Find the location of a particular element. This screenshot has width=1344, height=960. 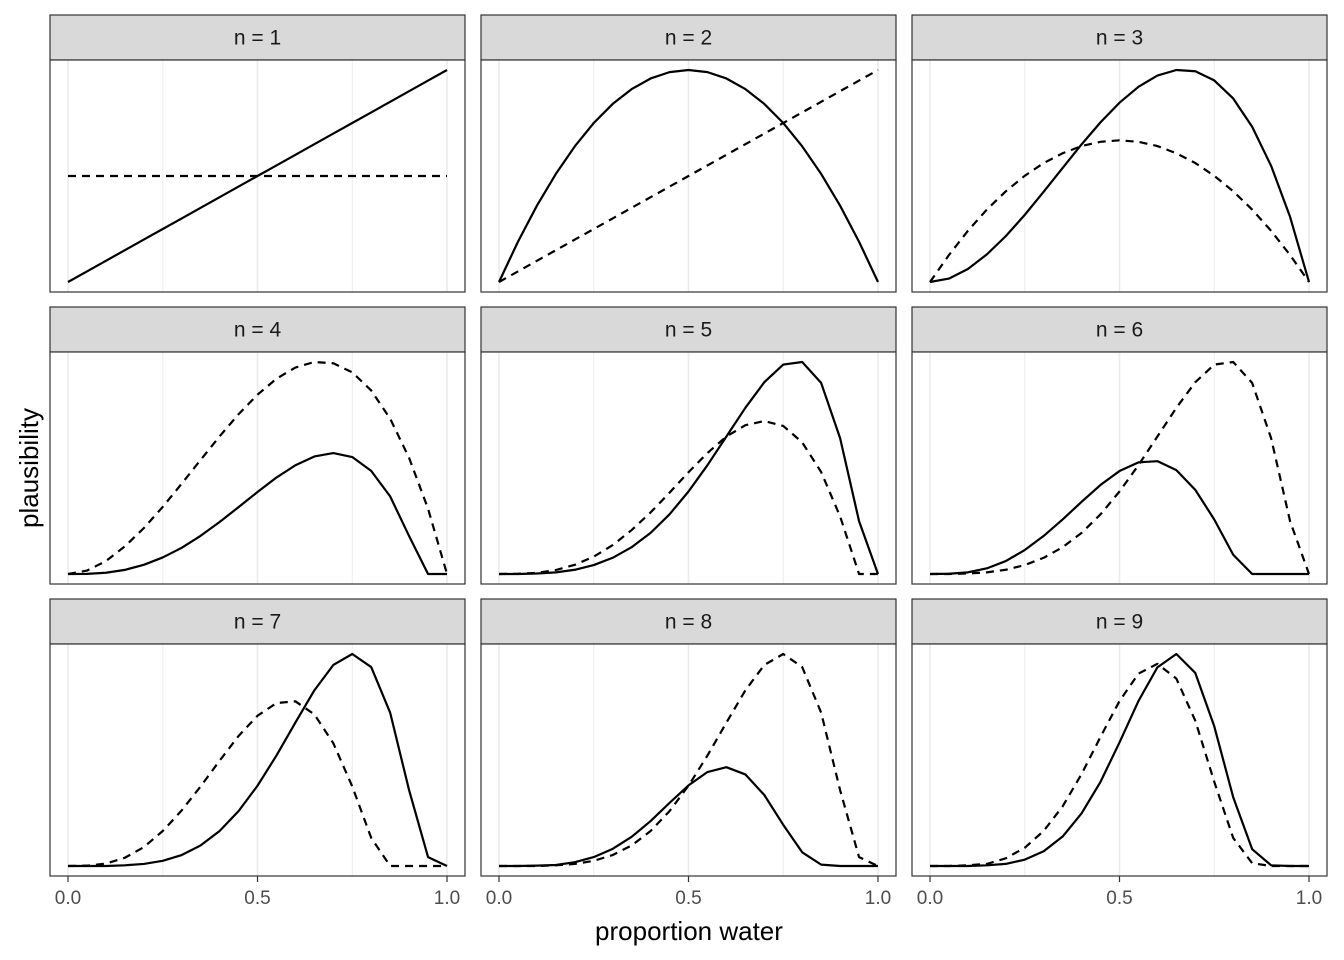

facet-panel: n = 6 is located at coordinates (1119, 445).